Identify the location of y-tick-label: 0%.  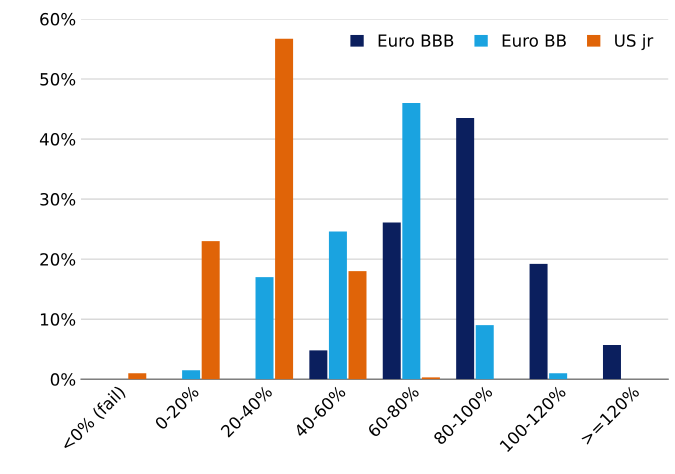
(63, 379).